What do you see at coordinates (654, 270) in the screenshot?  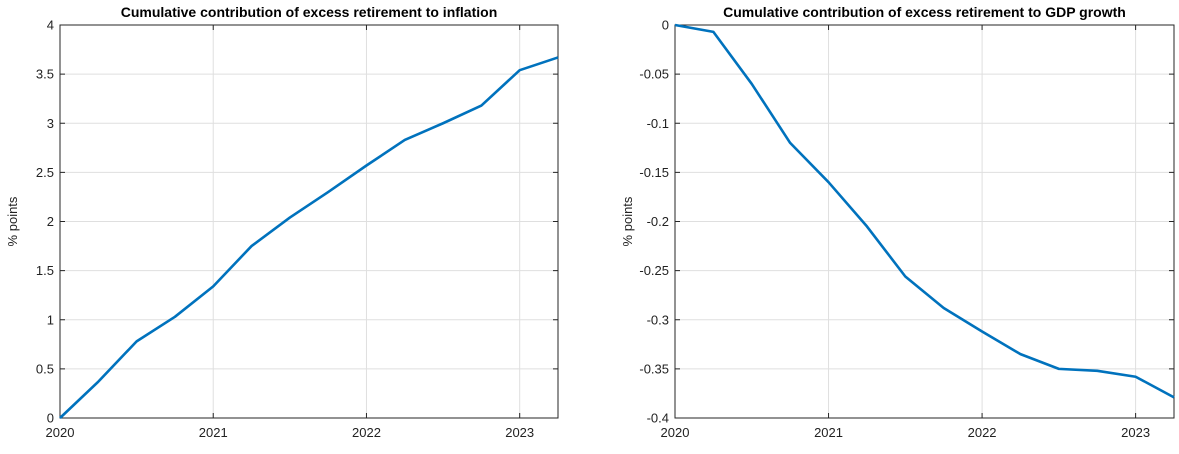 I see `y-tick-label: -0.25` at bounding box center [654, 270].